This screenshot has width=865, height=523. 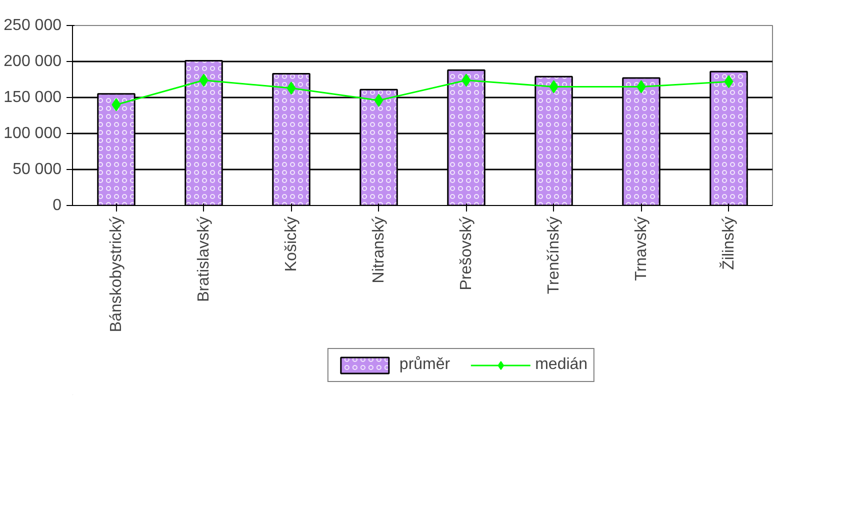 I want to click on y-tick-label: 250 000, so click(x=33, y=25).